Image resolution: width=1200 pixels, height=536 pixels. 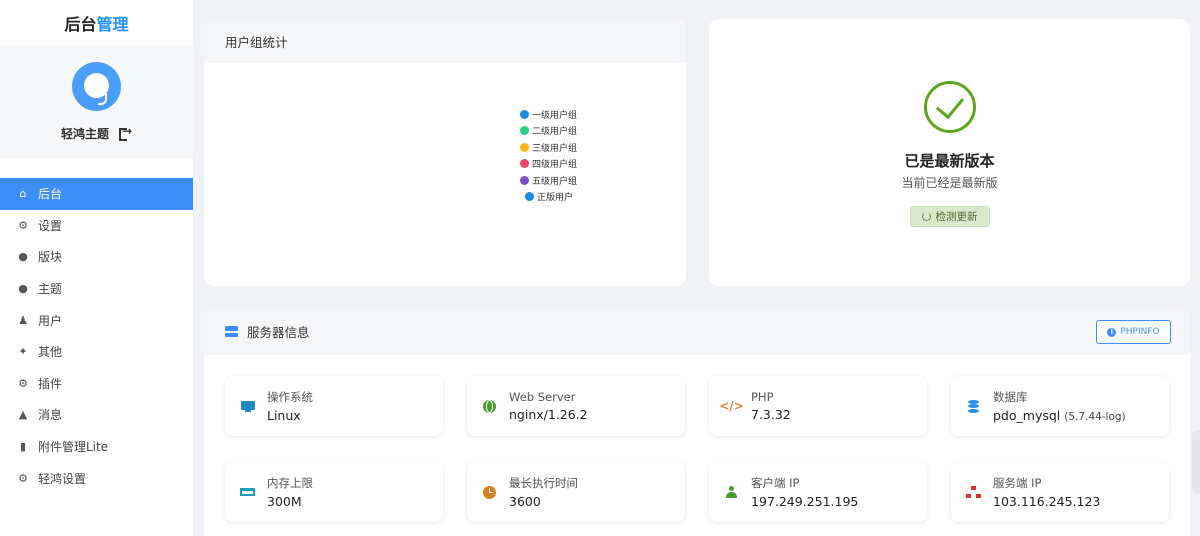 What do you see at coordinates (1060, 406) in the screenshot?
I see `stat-database: 数据库 pdo_mysql (5.7.44-log)` at bounding box center [1060, 406].